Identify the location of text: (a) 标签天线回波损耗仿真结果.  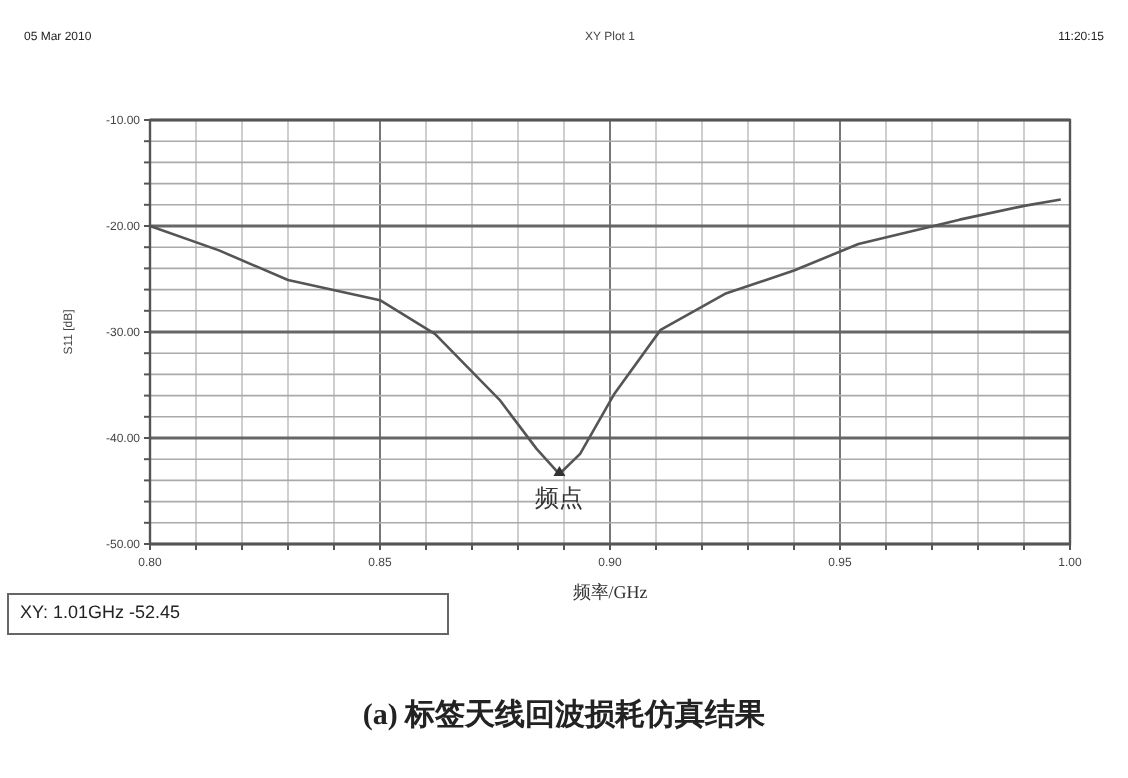
(565, 715).